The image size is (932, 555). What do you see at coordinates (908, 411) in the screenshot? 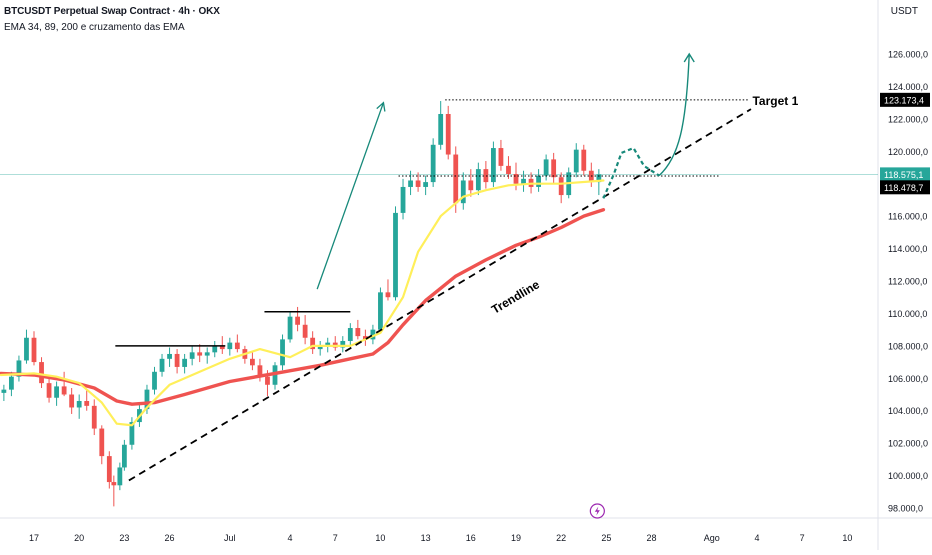
I see `price-tick-label: 104.000,0` at bounding box center [908, 411].